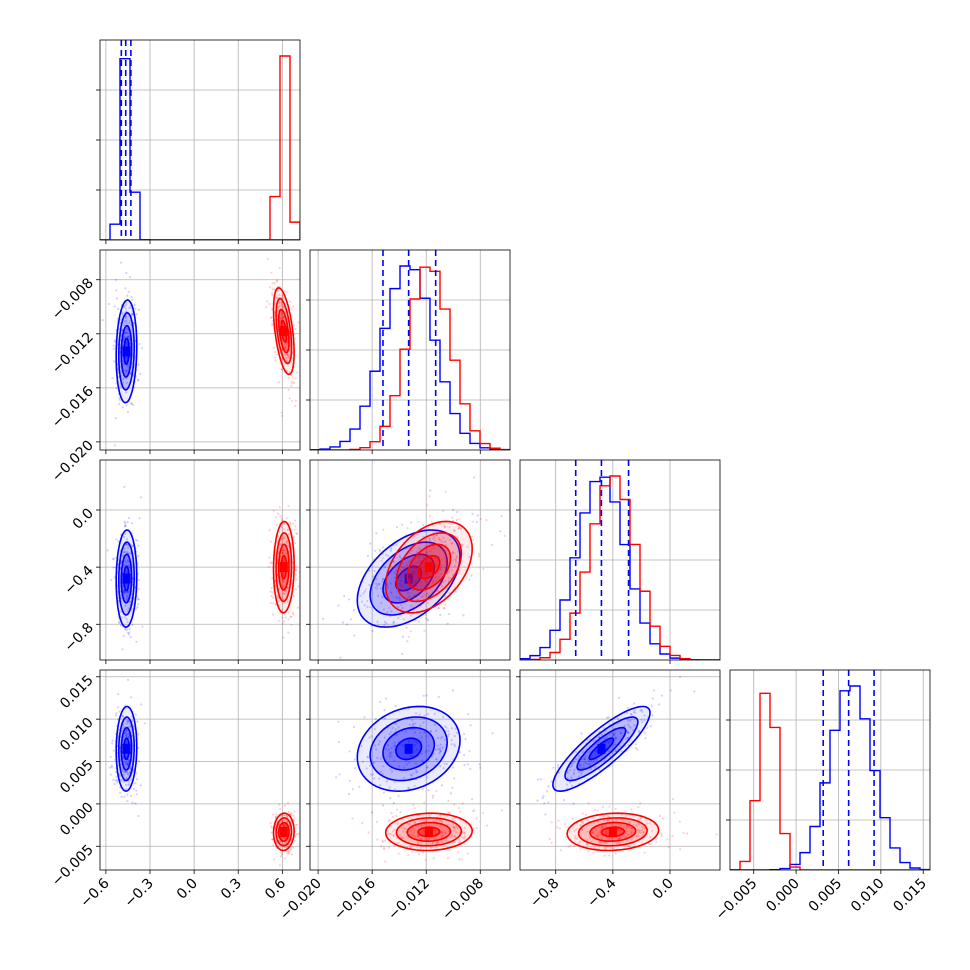 The height and width of the screenshot is (970, 970). Describe the element at coordinates (200, 770) in the screenshot. I see `panel-bg` at that location.